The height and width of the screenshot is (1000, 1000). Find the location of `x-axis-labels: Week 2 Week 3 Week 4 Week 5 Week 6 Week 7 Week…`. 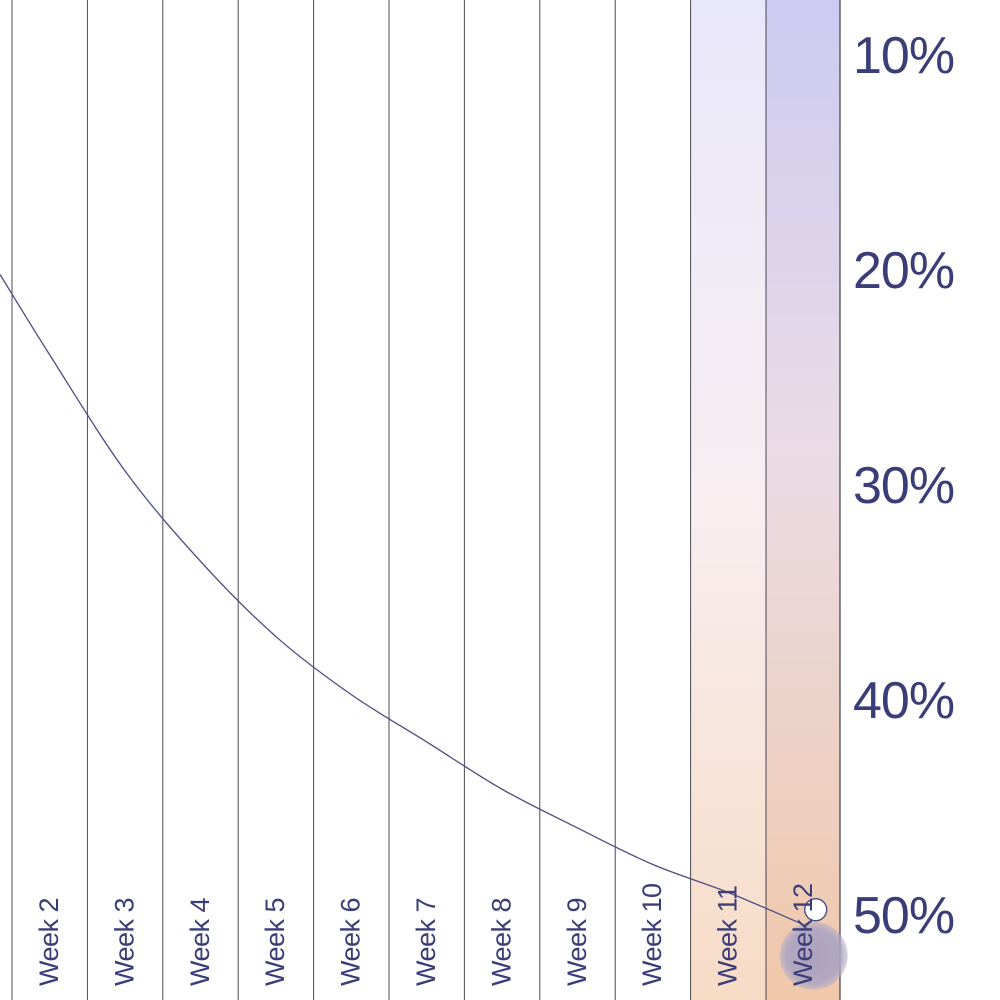

x-axis-labels: Week 2 Week 3 Week 4 Week 5 Week 6 Week 7 Week… is located at coordinates (426, 934).